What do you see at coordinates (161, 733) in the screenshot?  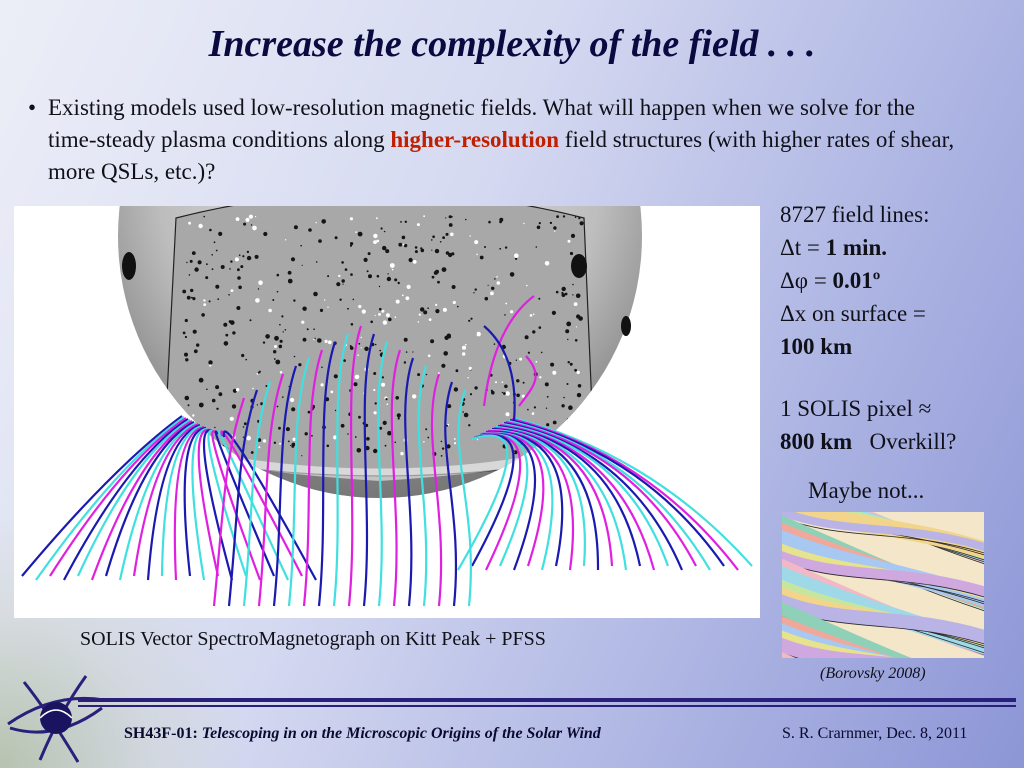 I see `footer-code: SH43F-01:` at bounding box center [161, 733].